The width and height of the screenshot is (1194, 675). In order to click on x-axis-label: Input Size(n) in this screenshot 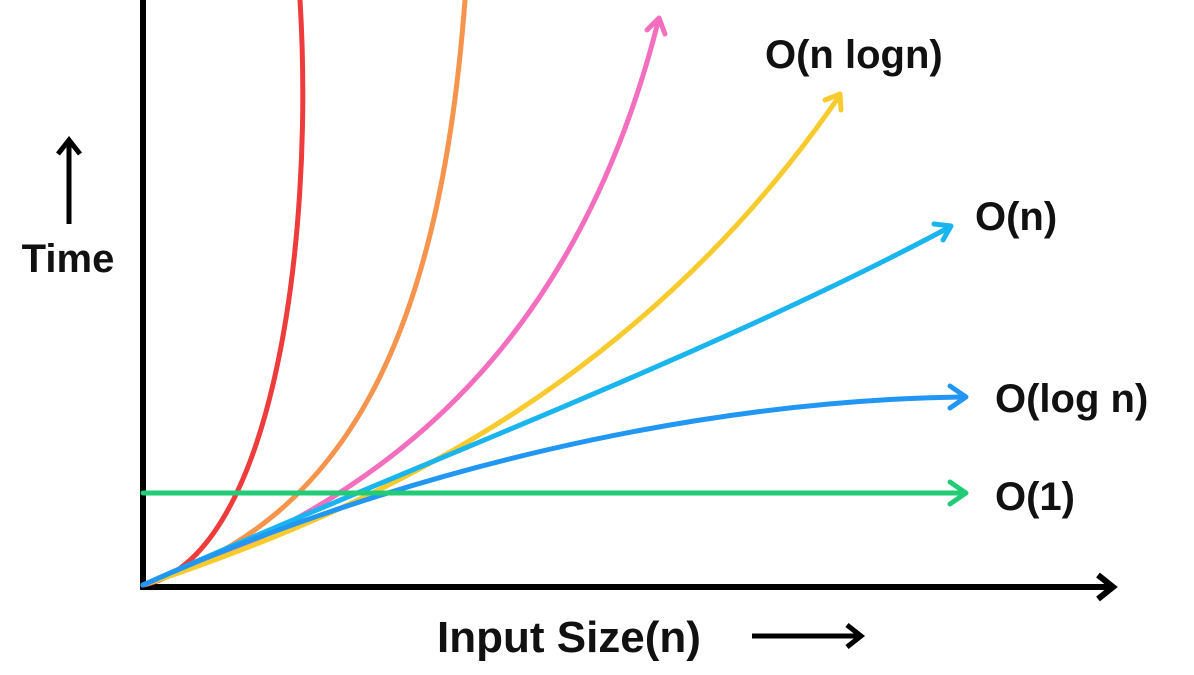, I will do `click(569, 637)`.